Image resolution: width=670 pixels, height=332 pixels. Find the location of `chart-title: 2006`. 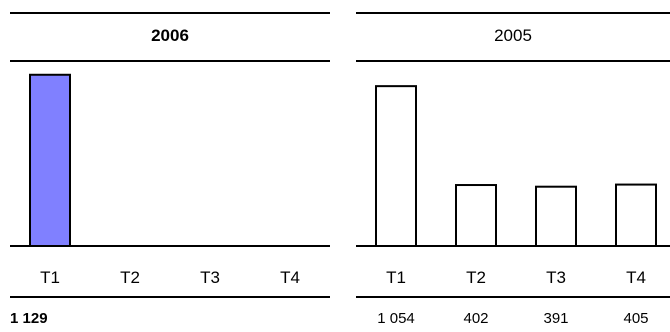

chart-title: 2006 is located at coordinates (170, 35).